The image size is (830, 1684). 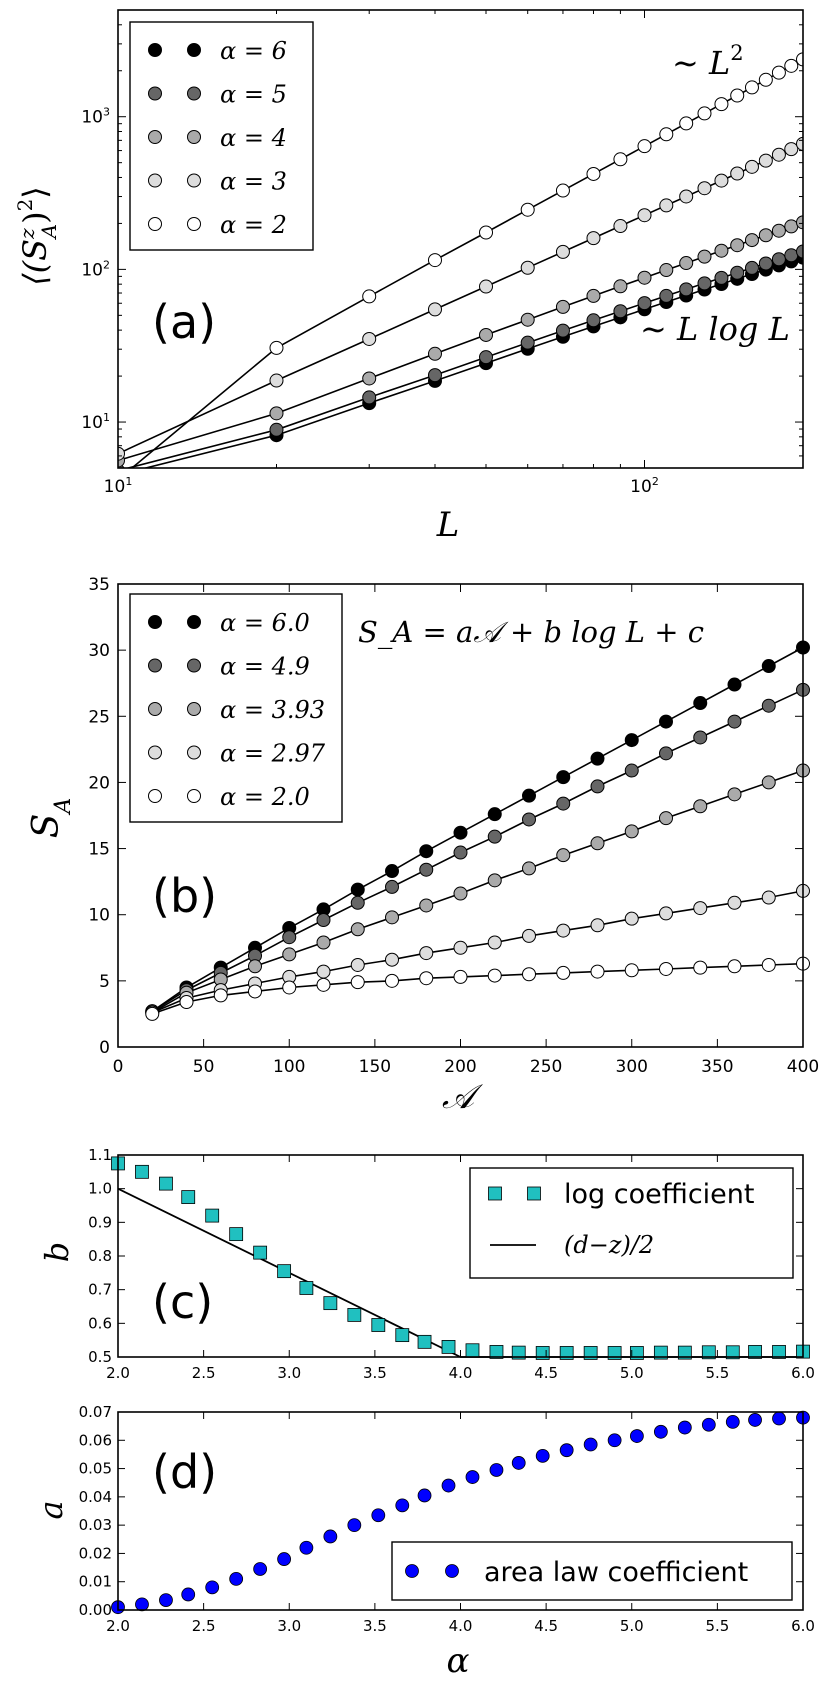 I want to click on x-tick-label: 2.5, so click(x=204, y=1626).